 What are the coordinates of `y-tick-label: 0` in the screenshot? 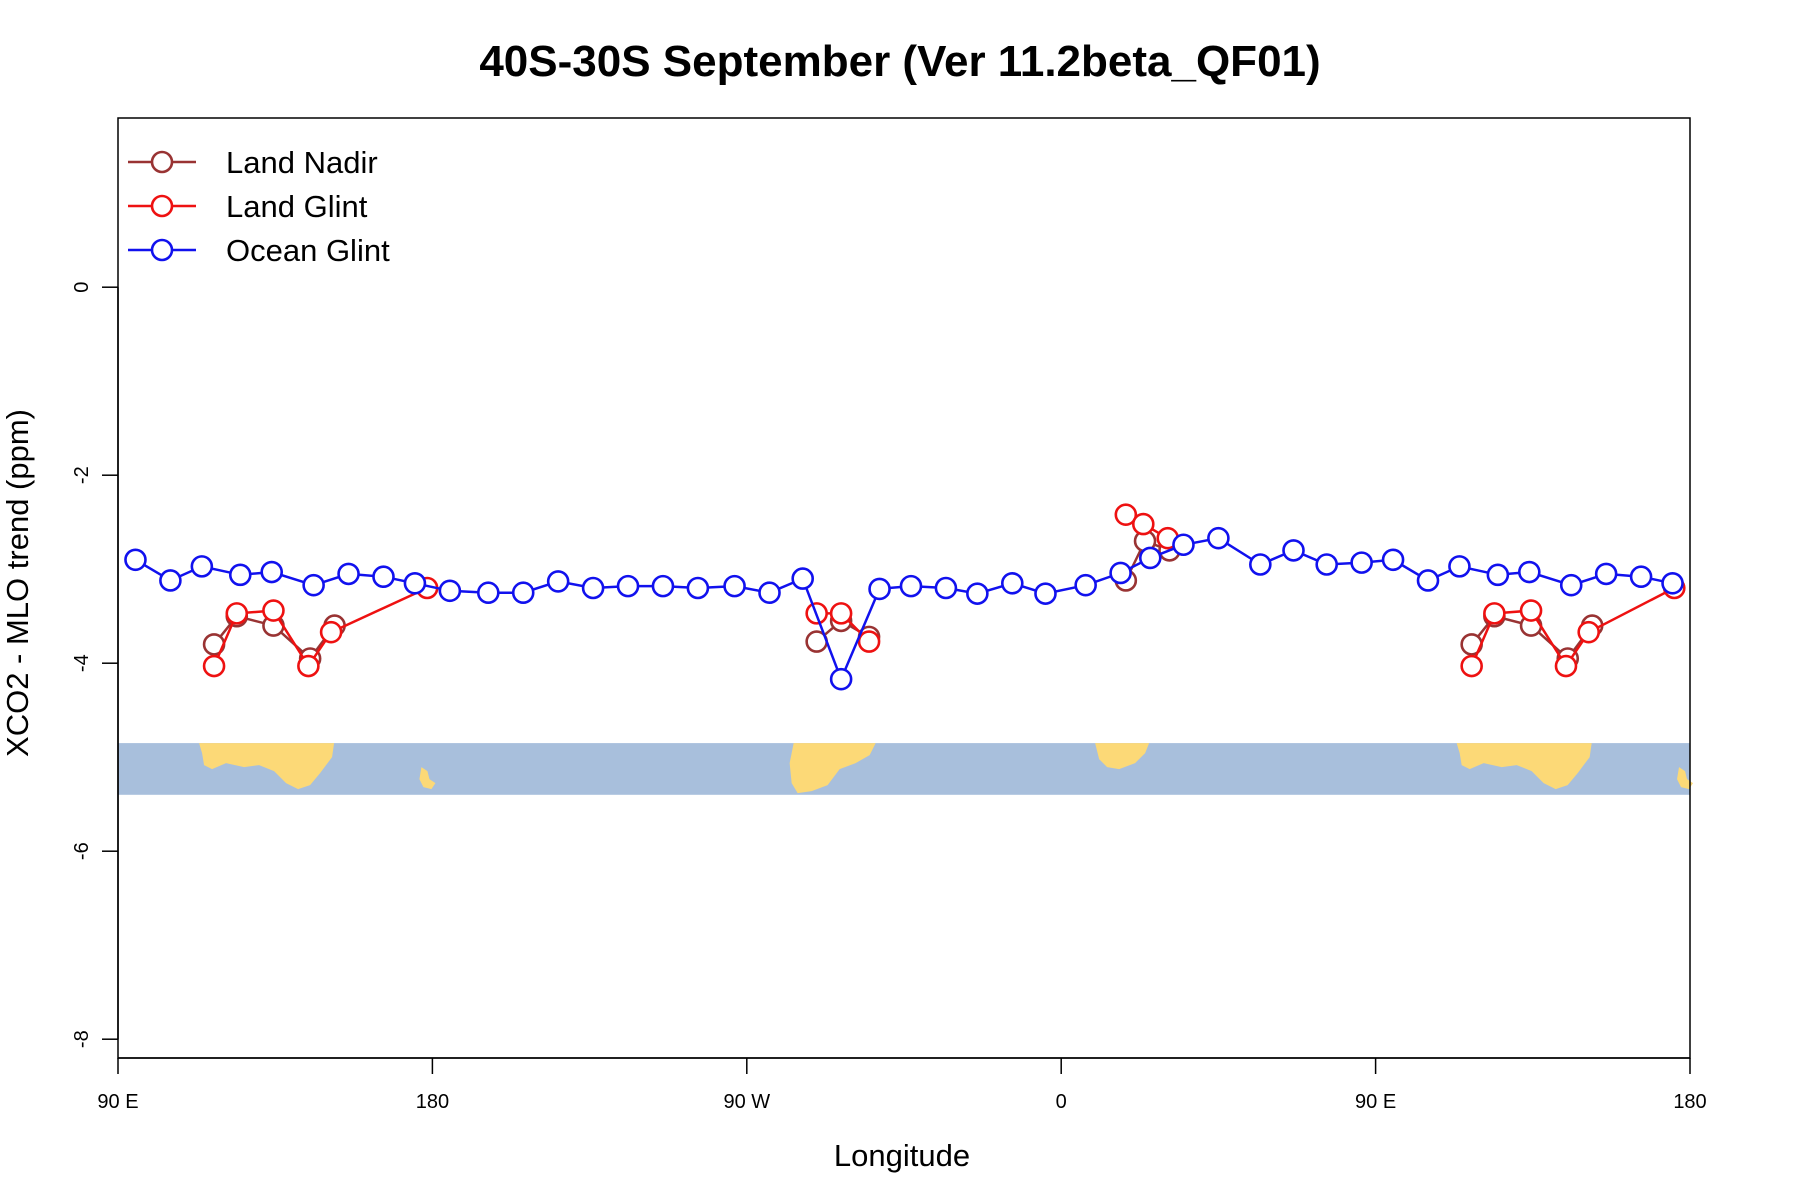 It's located at (82, 287).